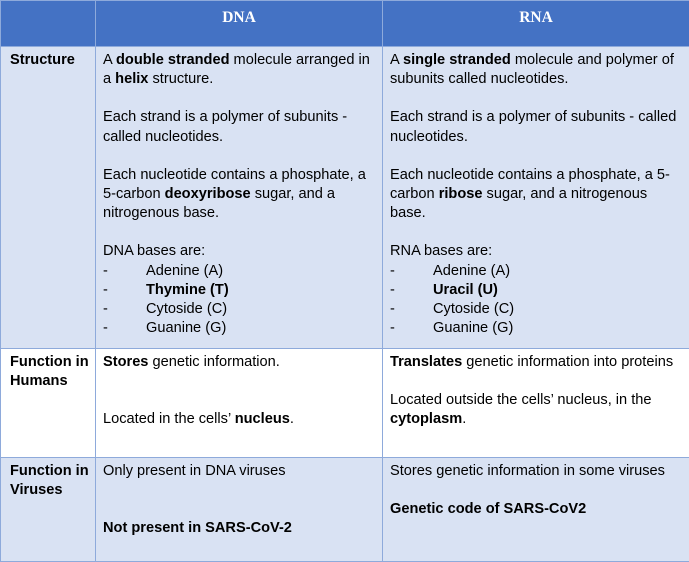 The image size is (689, 562). What do you see at coordinates (441, 251) in the screenshot?
I see `rna-bases-title: RNA bases are:` at bounding box center [441, 251].